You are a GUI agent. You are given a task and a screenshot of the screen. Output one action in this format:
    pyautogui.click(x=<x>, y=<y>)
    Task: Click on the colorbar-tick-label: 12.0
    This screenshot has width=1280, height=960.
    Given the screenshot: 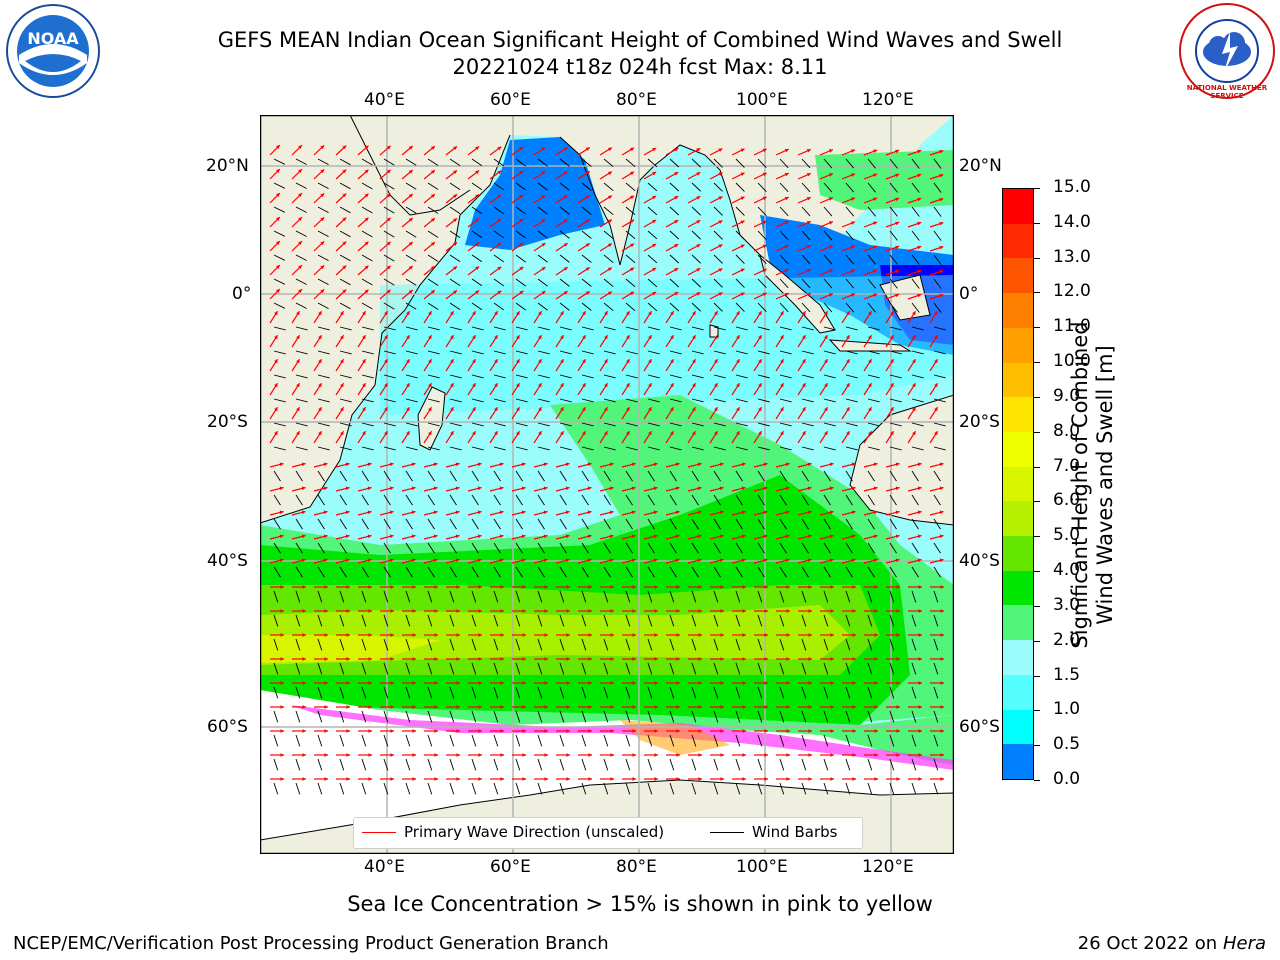 What is the action you would take?
    pyautogui.click(x=1072, y=291)
    